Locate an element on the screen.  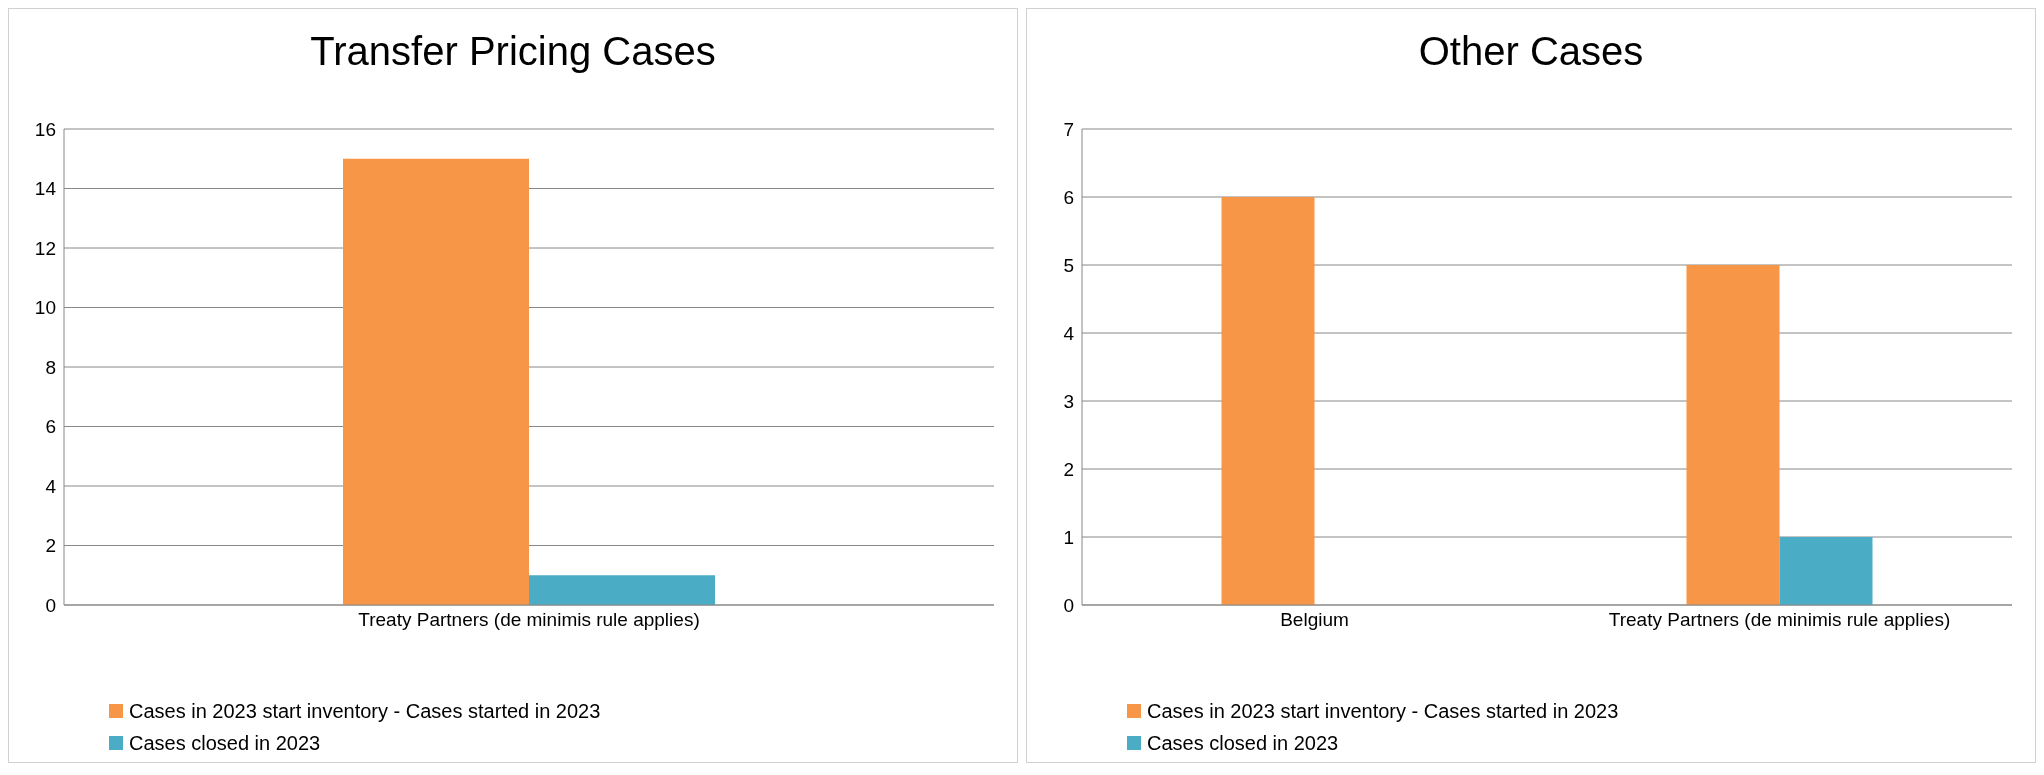
y-tick-label: 12 is located at coordinates (45, 248).